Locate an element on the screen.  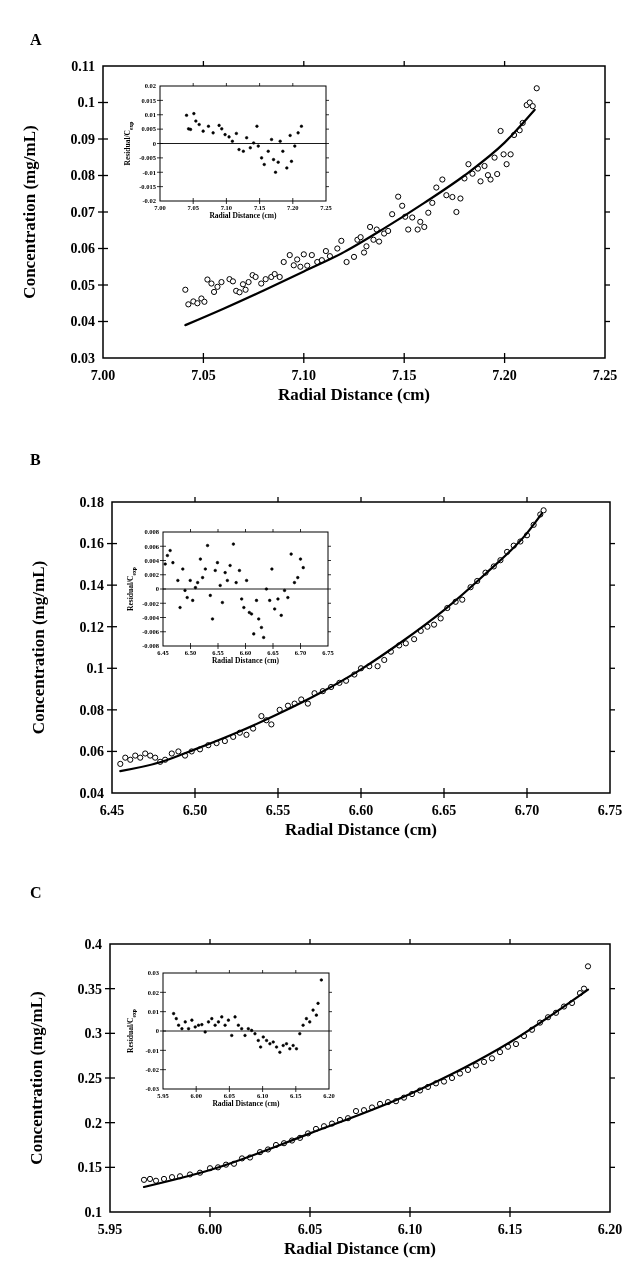
x-tick-label: 6.65 is located at coordinates (444, 810).